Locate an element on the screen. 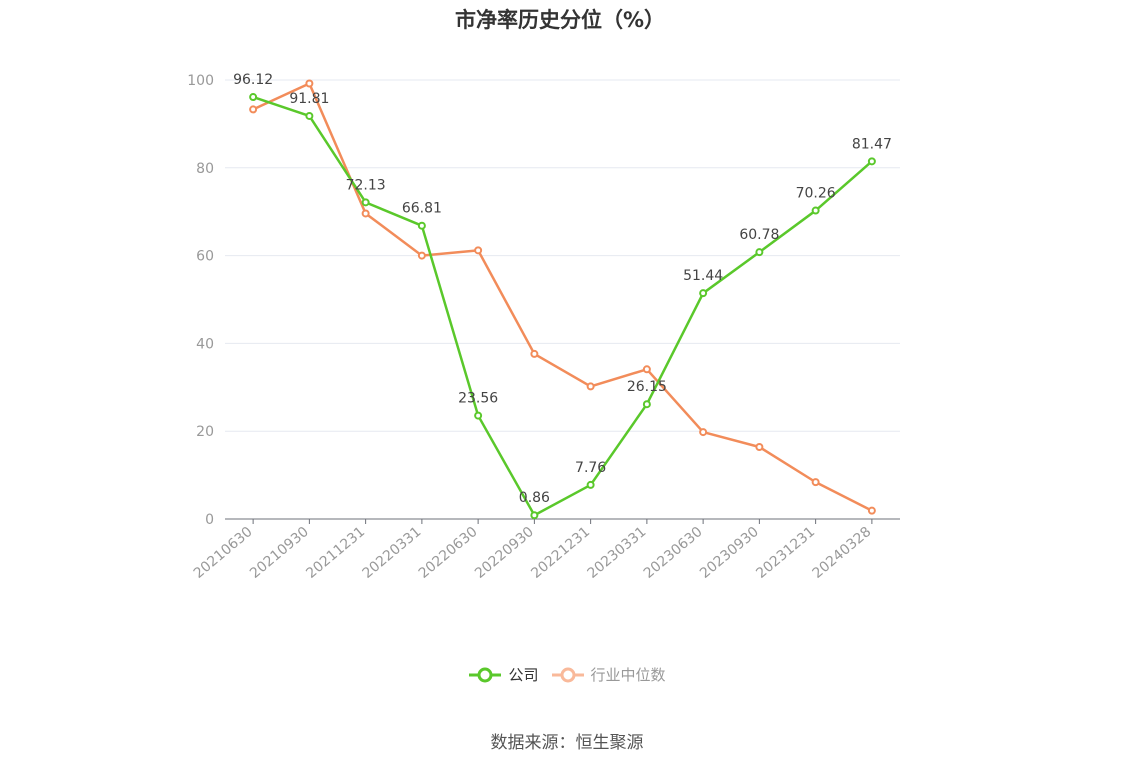 This screenshot has height=766, width=1134. x-tick-label: 20220331 is located at coordinates (392, 553).